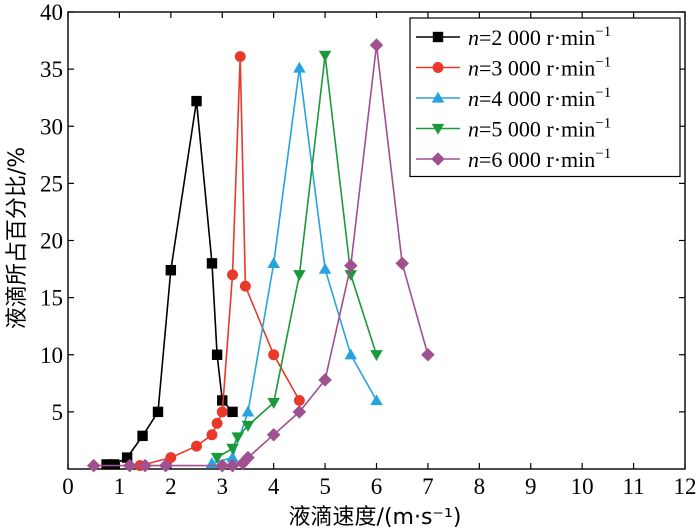 The width and height of the screenshot is (700, 532). I want to click on legend-label: n=4 000 r·min−1, so click(539, 98).